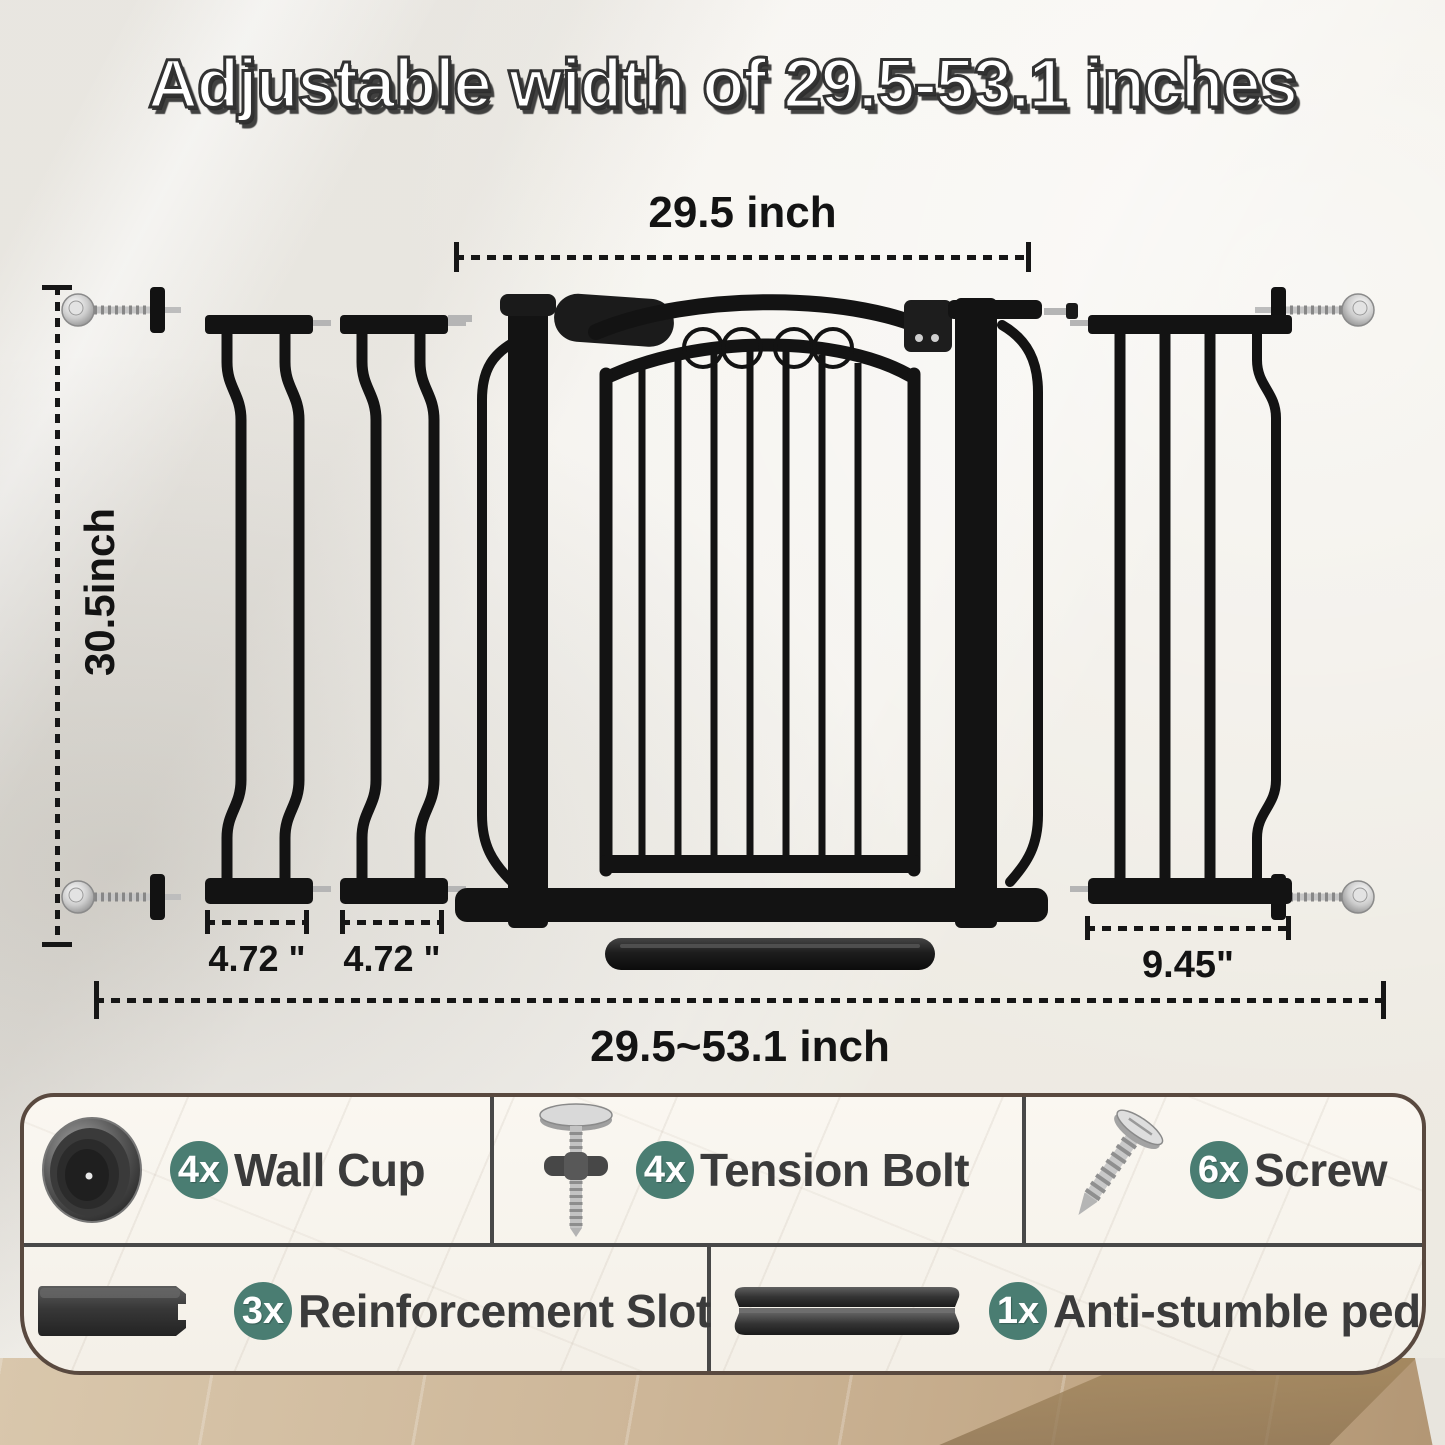 This screenshot has width=1445, height=1445. I want to click on dimension-label-extension-2: 4.72 ", so click(392, 958).